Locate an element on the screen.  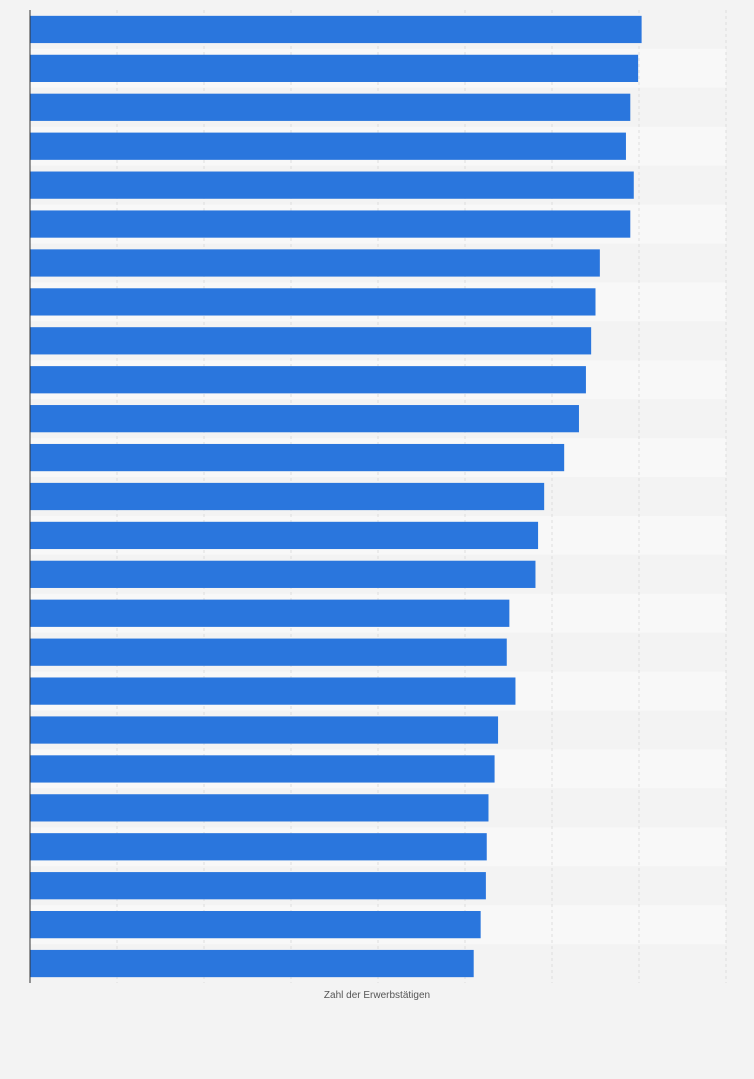
x-axis-label: Zahl der Erwerbstätigen is located at coordinates (377, 995).